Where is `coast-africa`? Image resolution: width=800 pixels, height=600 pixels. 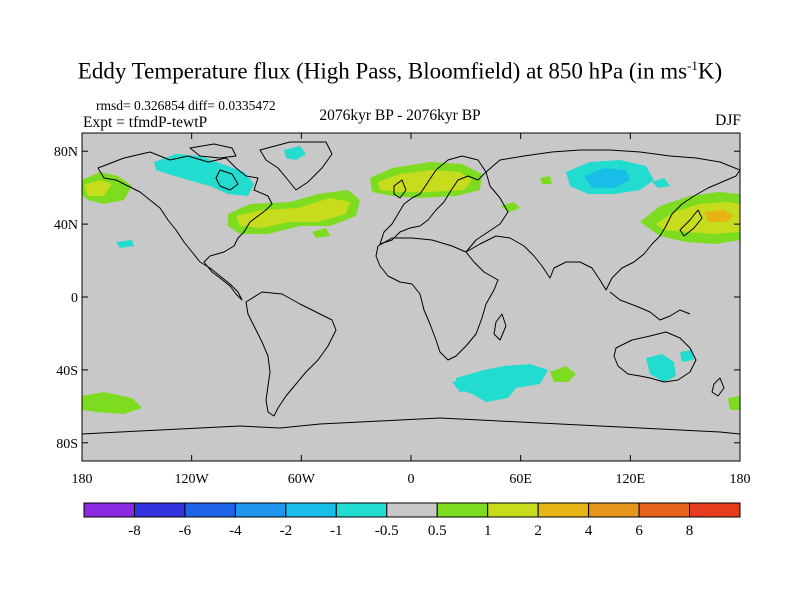
coast-africa is located at coordinates (437, 299).